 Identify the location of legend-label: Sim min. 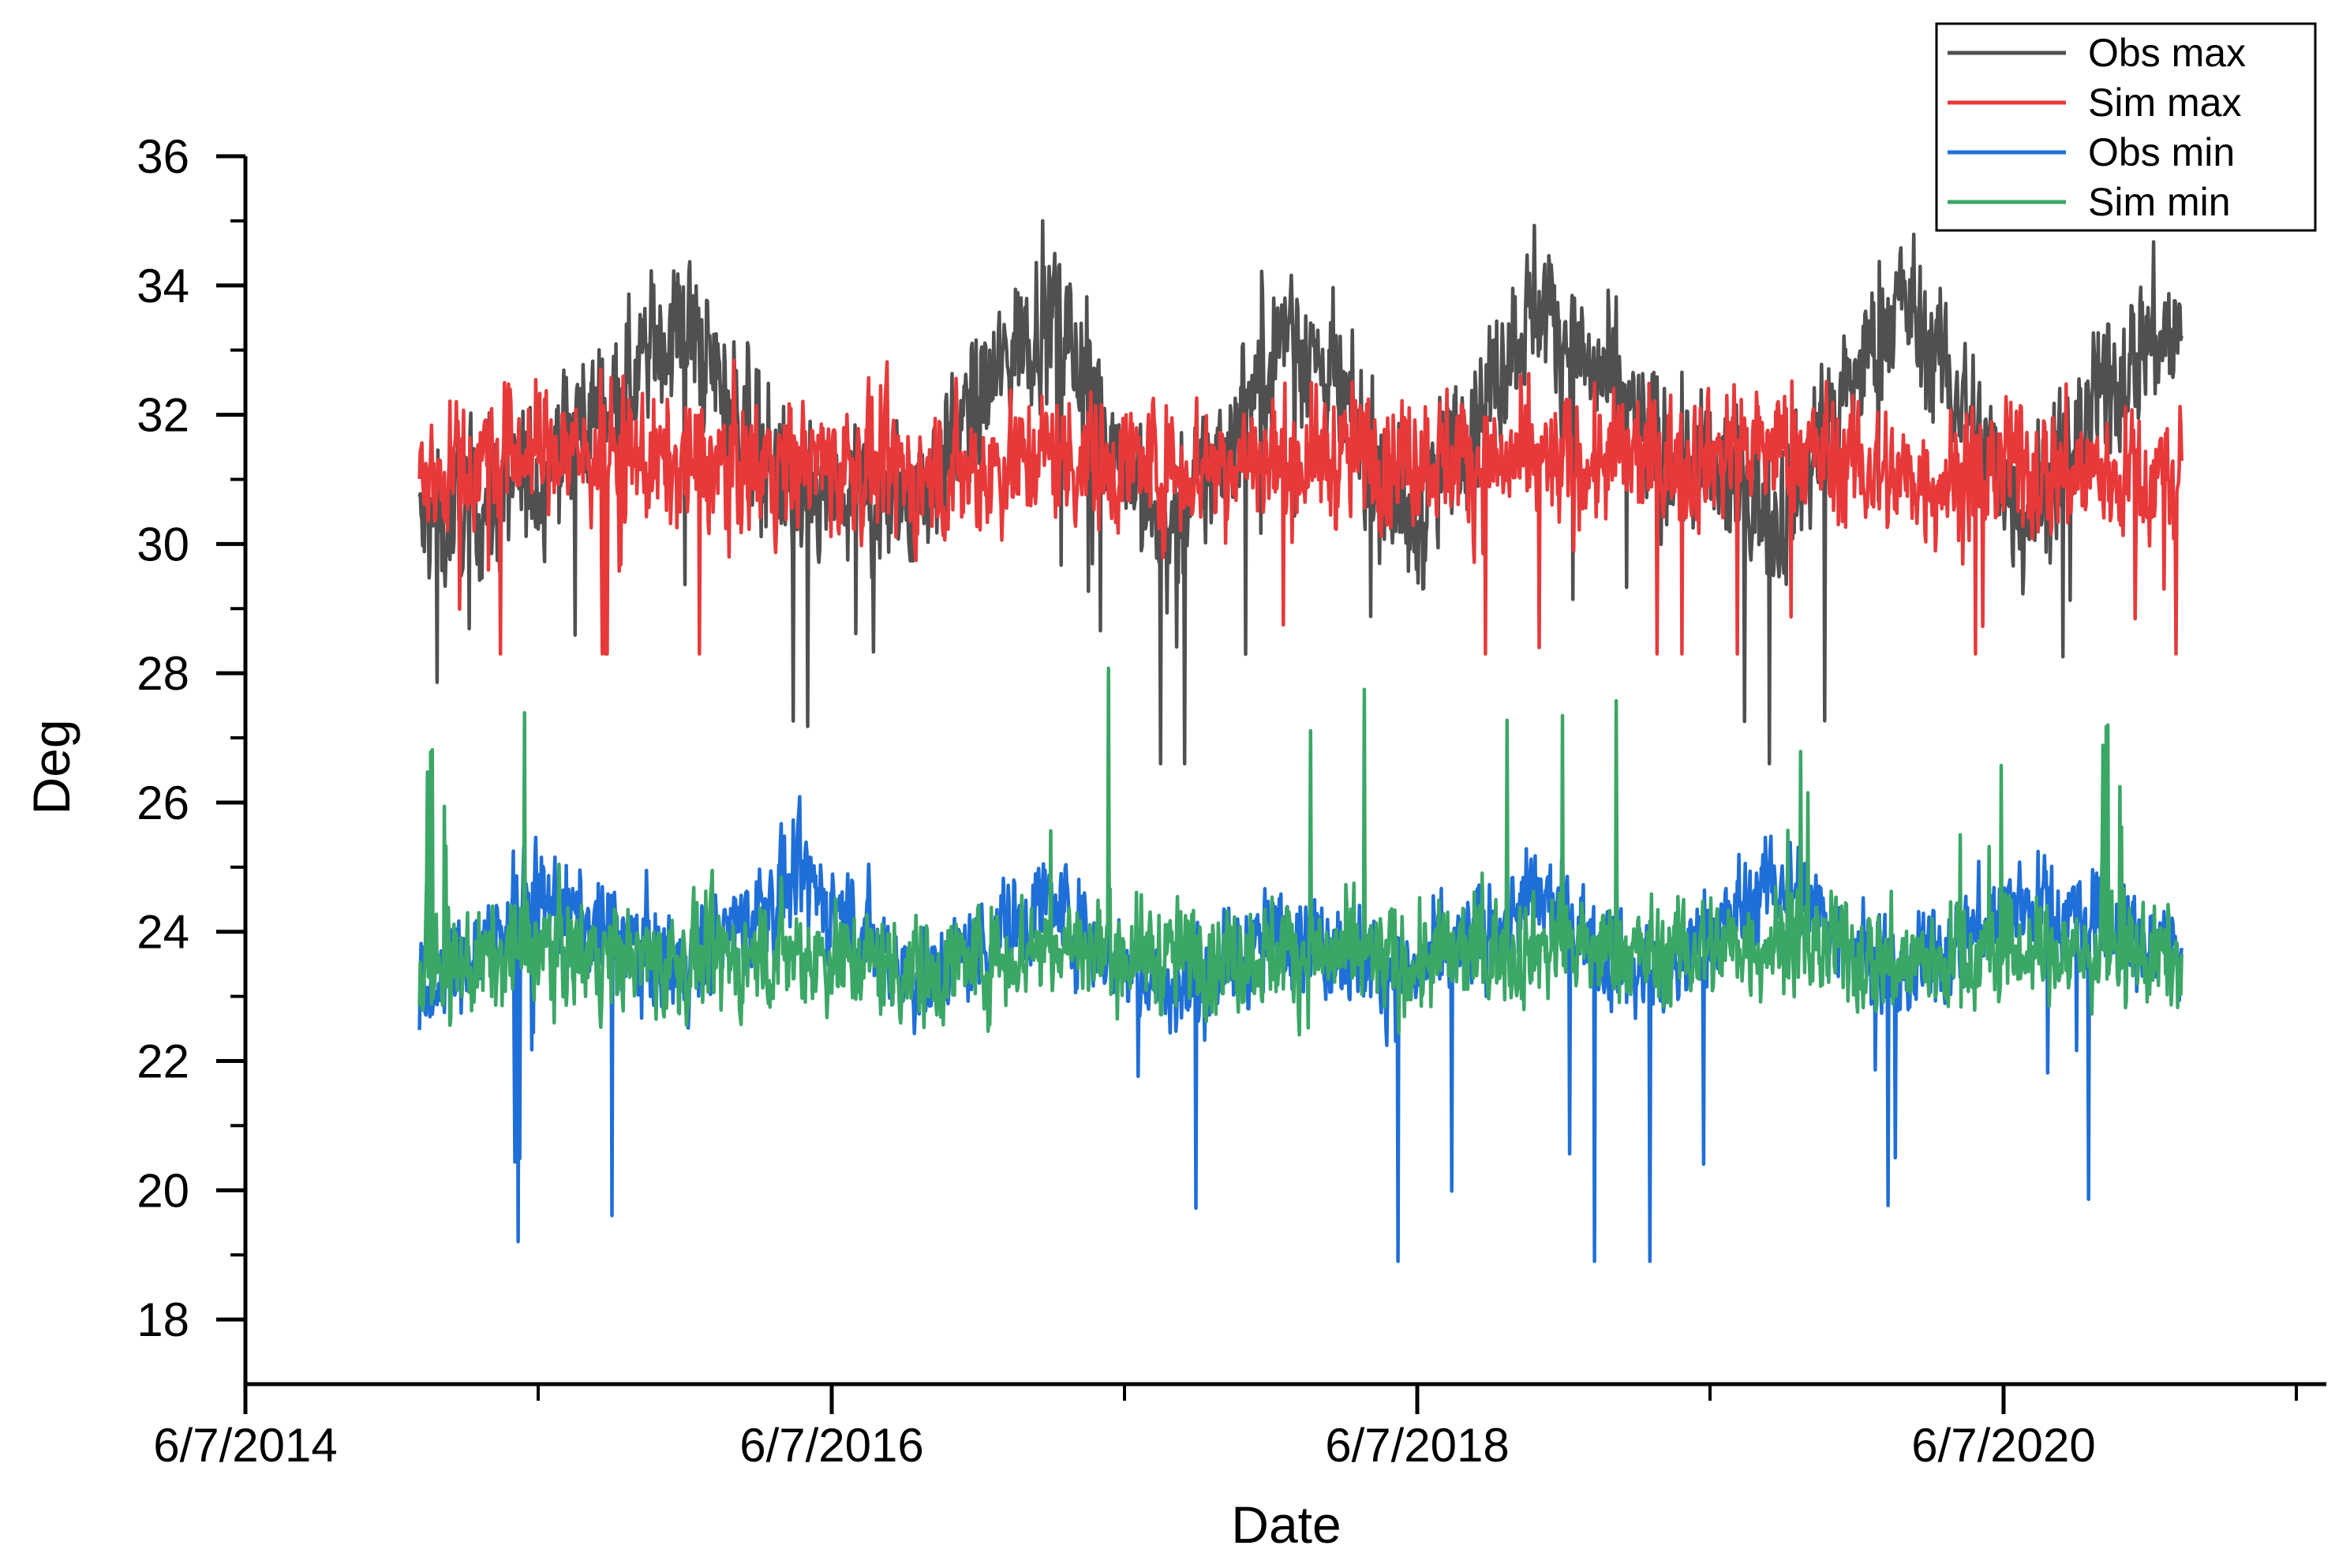
(2159, 202).